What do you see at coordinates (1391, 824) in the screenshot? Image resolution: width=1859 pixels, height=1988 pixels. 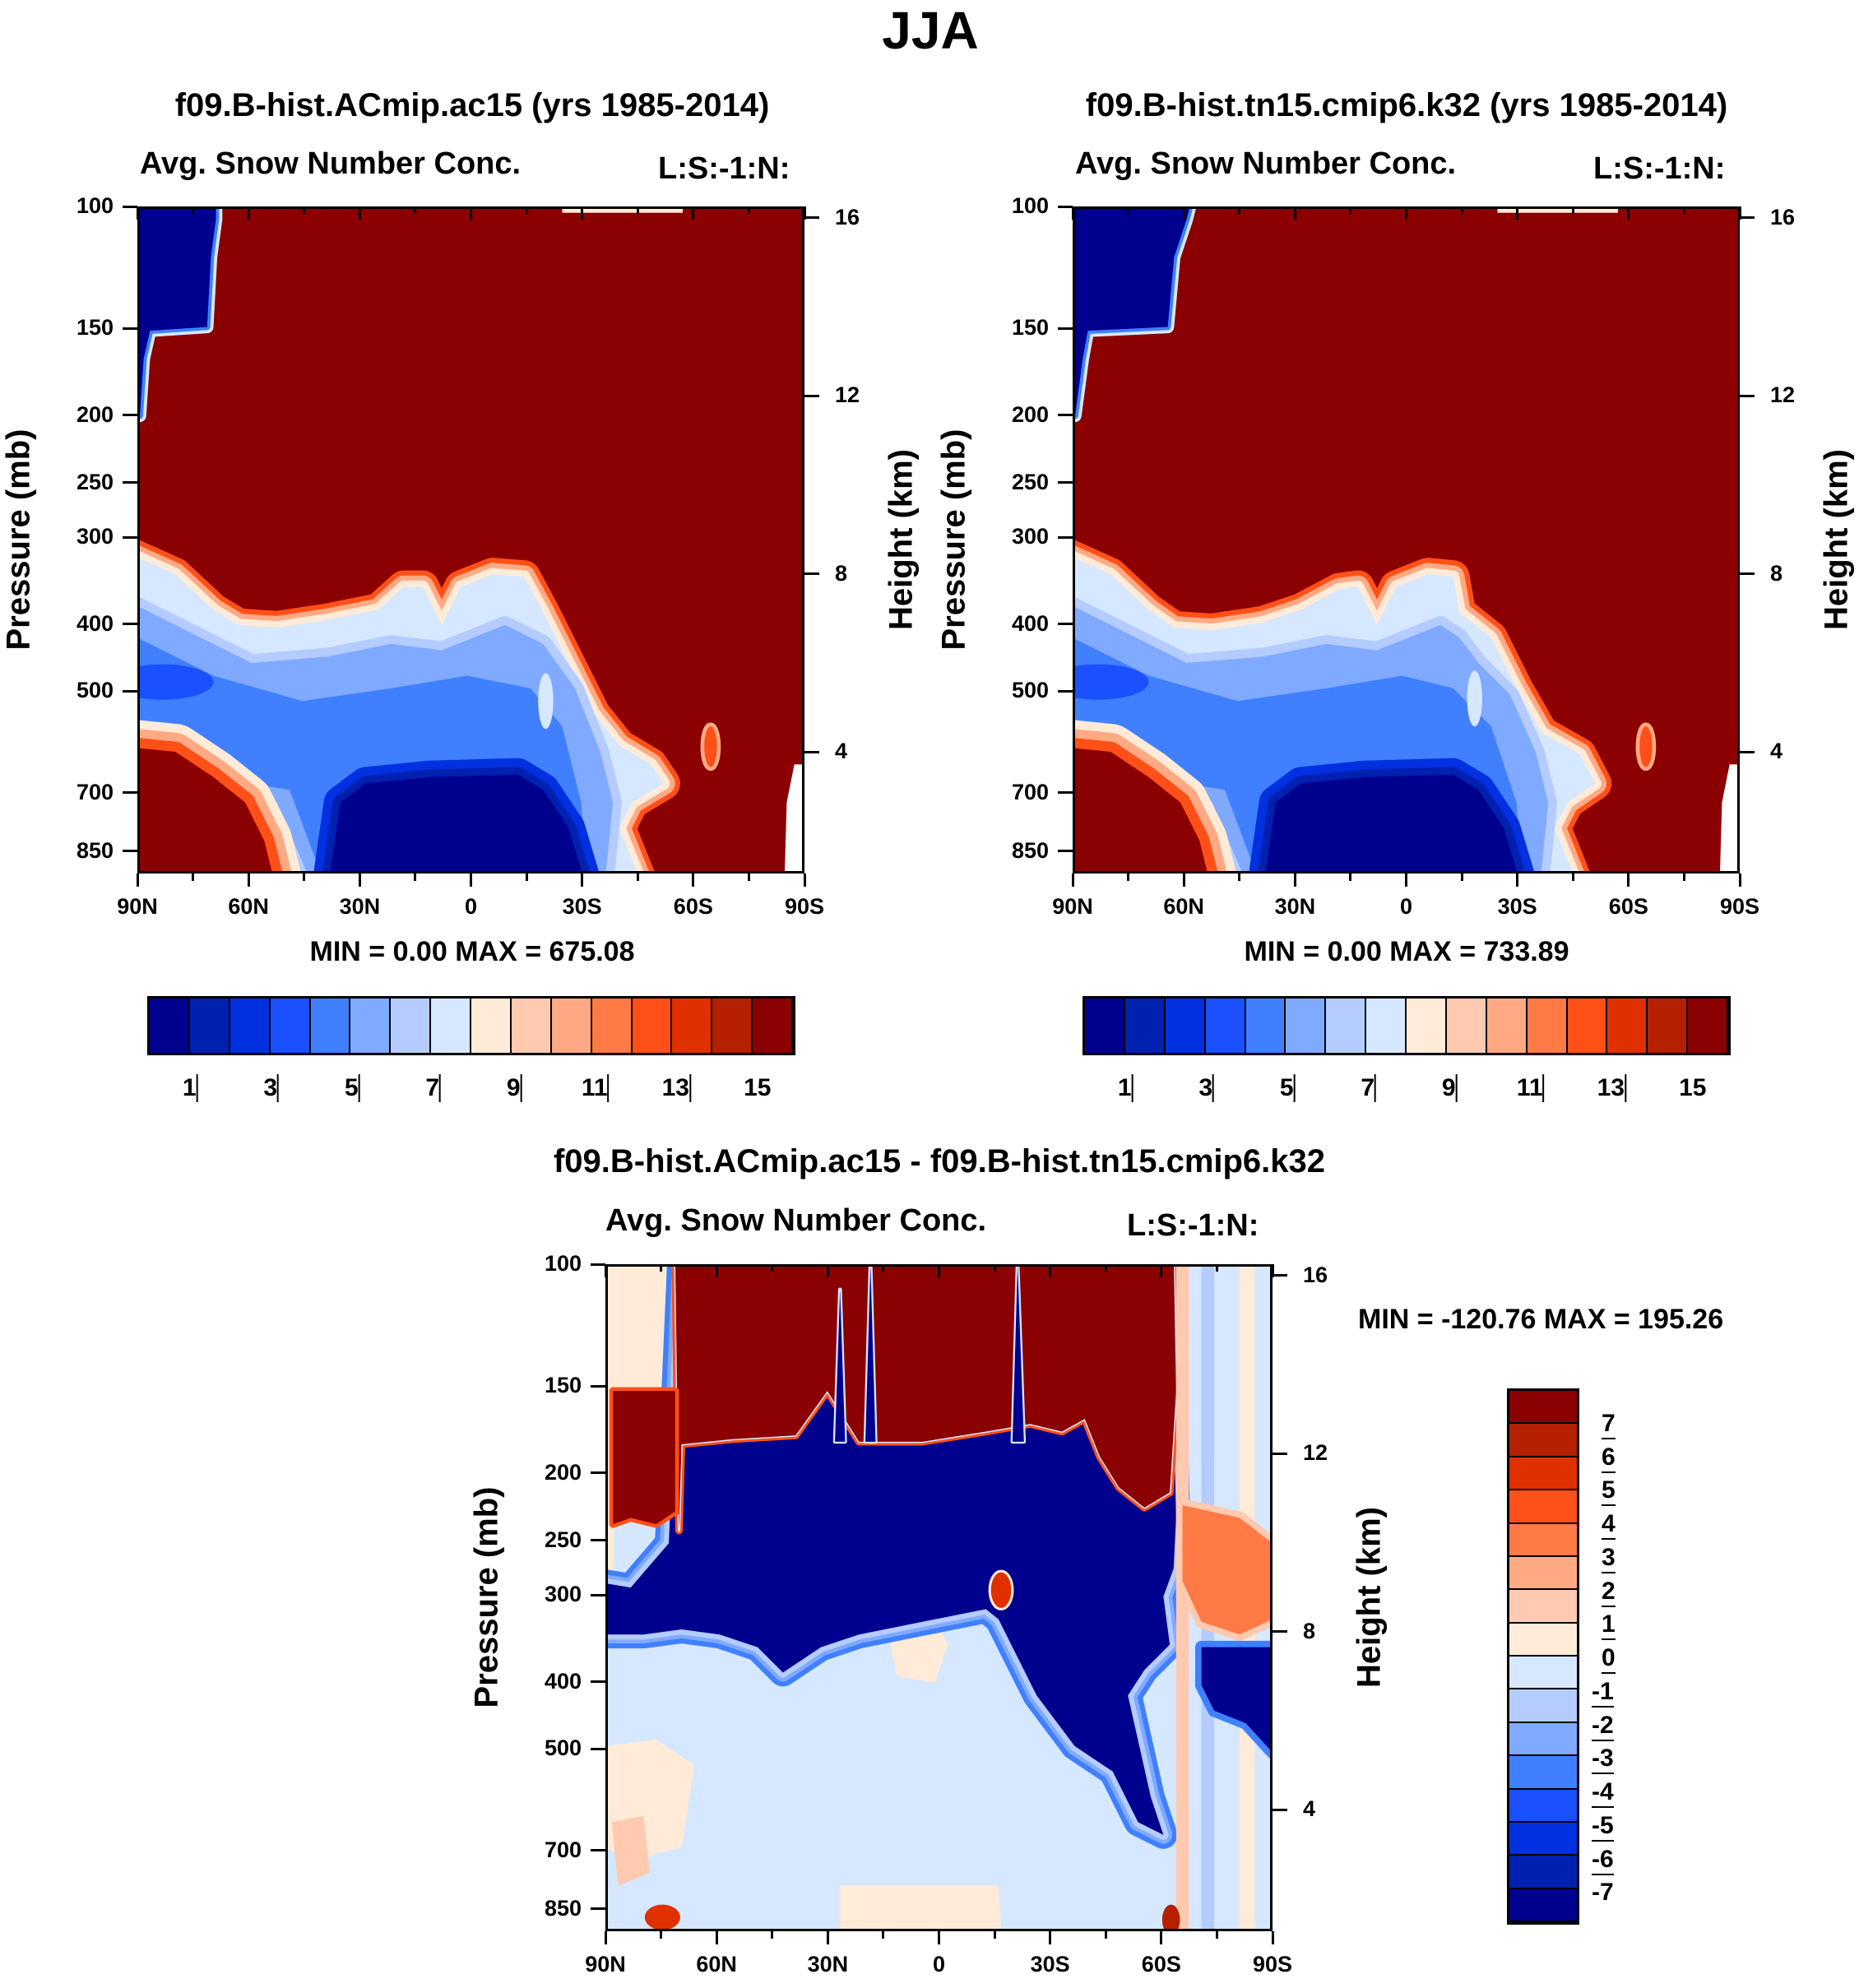 I see `min-region` at bounding box center [1391, 824].